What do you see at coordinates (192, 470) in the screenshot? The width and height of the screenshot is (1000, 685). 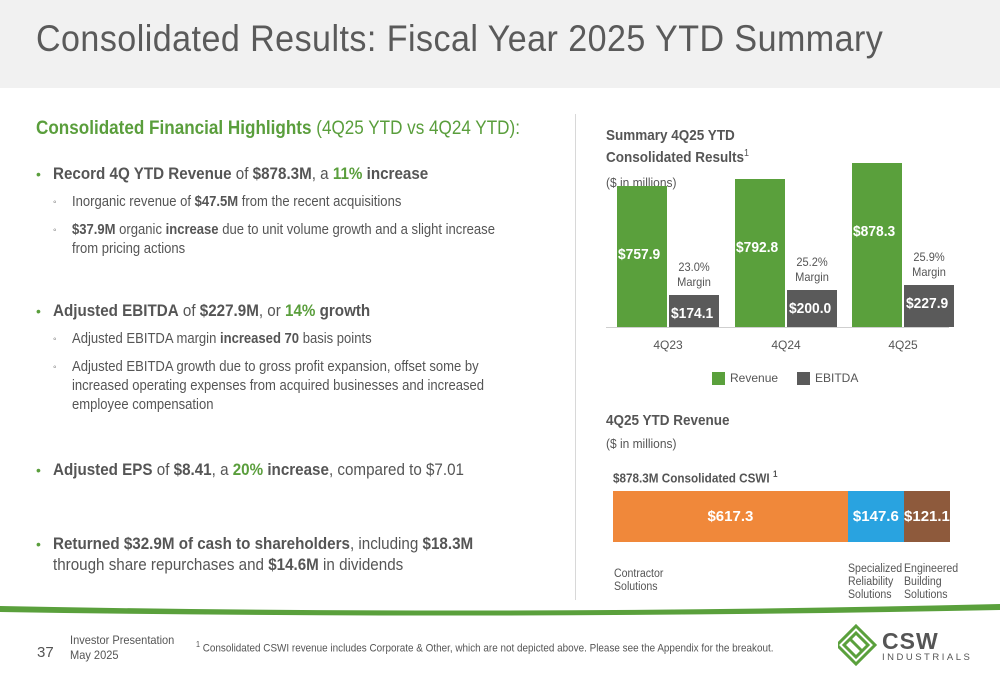 I see `b3-p3: $8.41` at bounding box center [192, 470].